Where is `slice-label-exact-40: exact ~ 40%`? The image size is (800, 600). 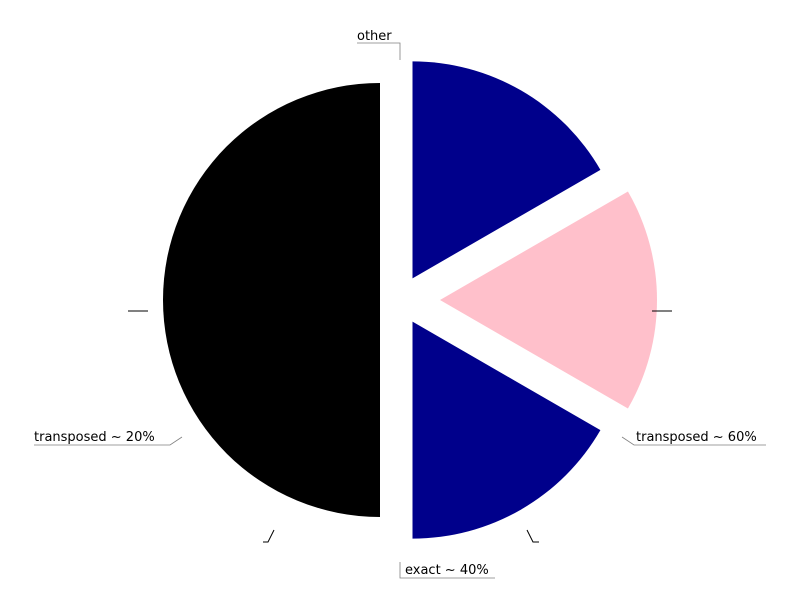 slice-label-exact-40: exact ~ 40% is located at coordinates (447, 570).